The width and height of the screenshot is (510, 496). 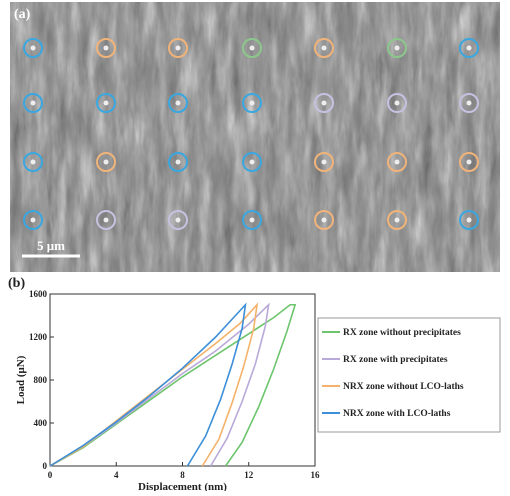 I want to click on panel-label: (a), so click(x=22, y=14).